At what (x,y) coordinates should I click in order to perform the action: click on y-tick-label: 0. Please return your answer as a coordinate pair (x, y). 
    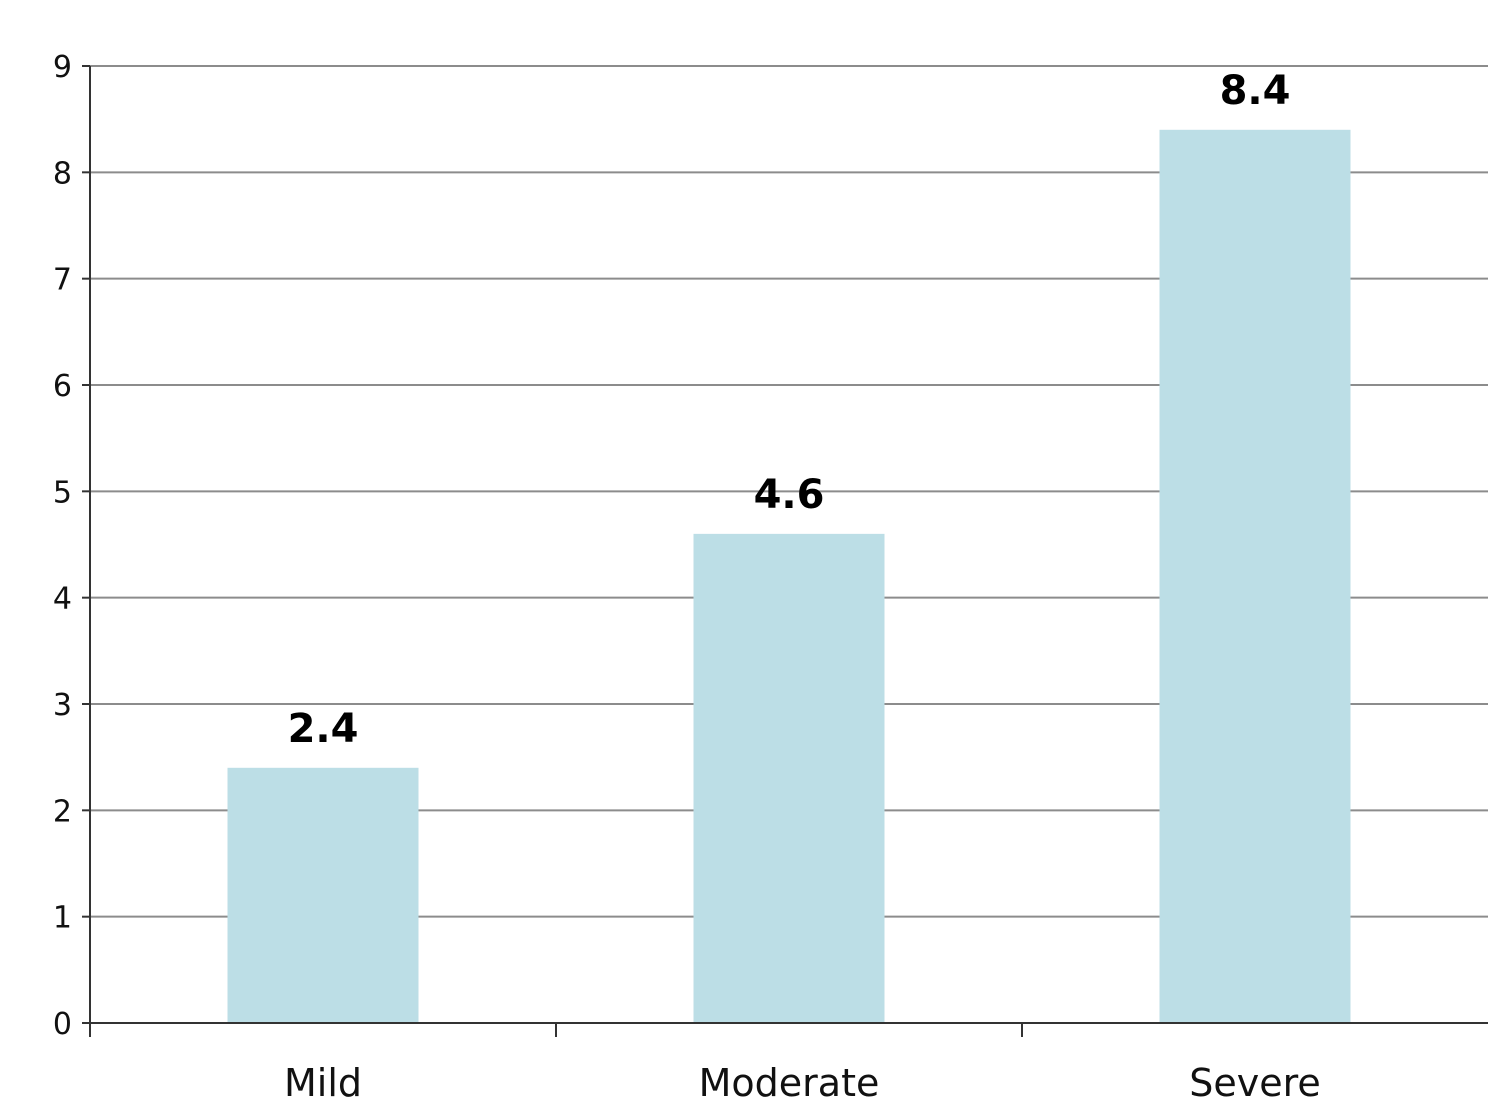
    Looking at the image, I should click on (62, 1024).